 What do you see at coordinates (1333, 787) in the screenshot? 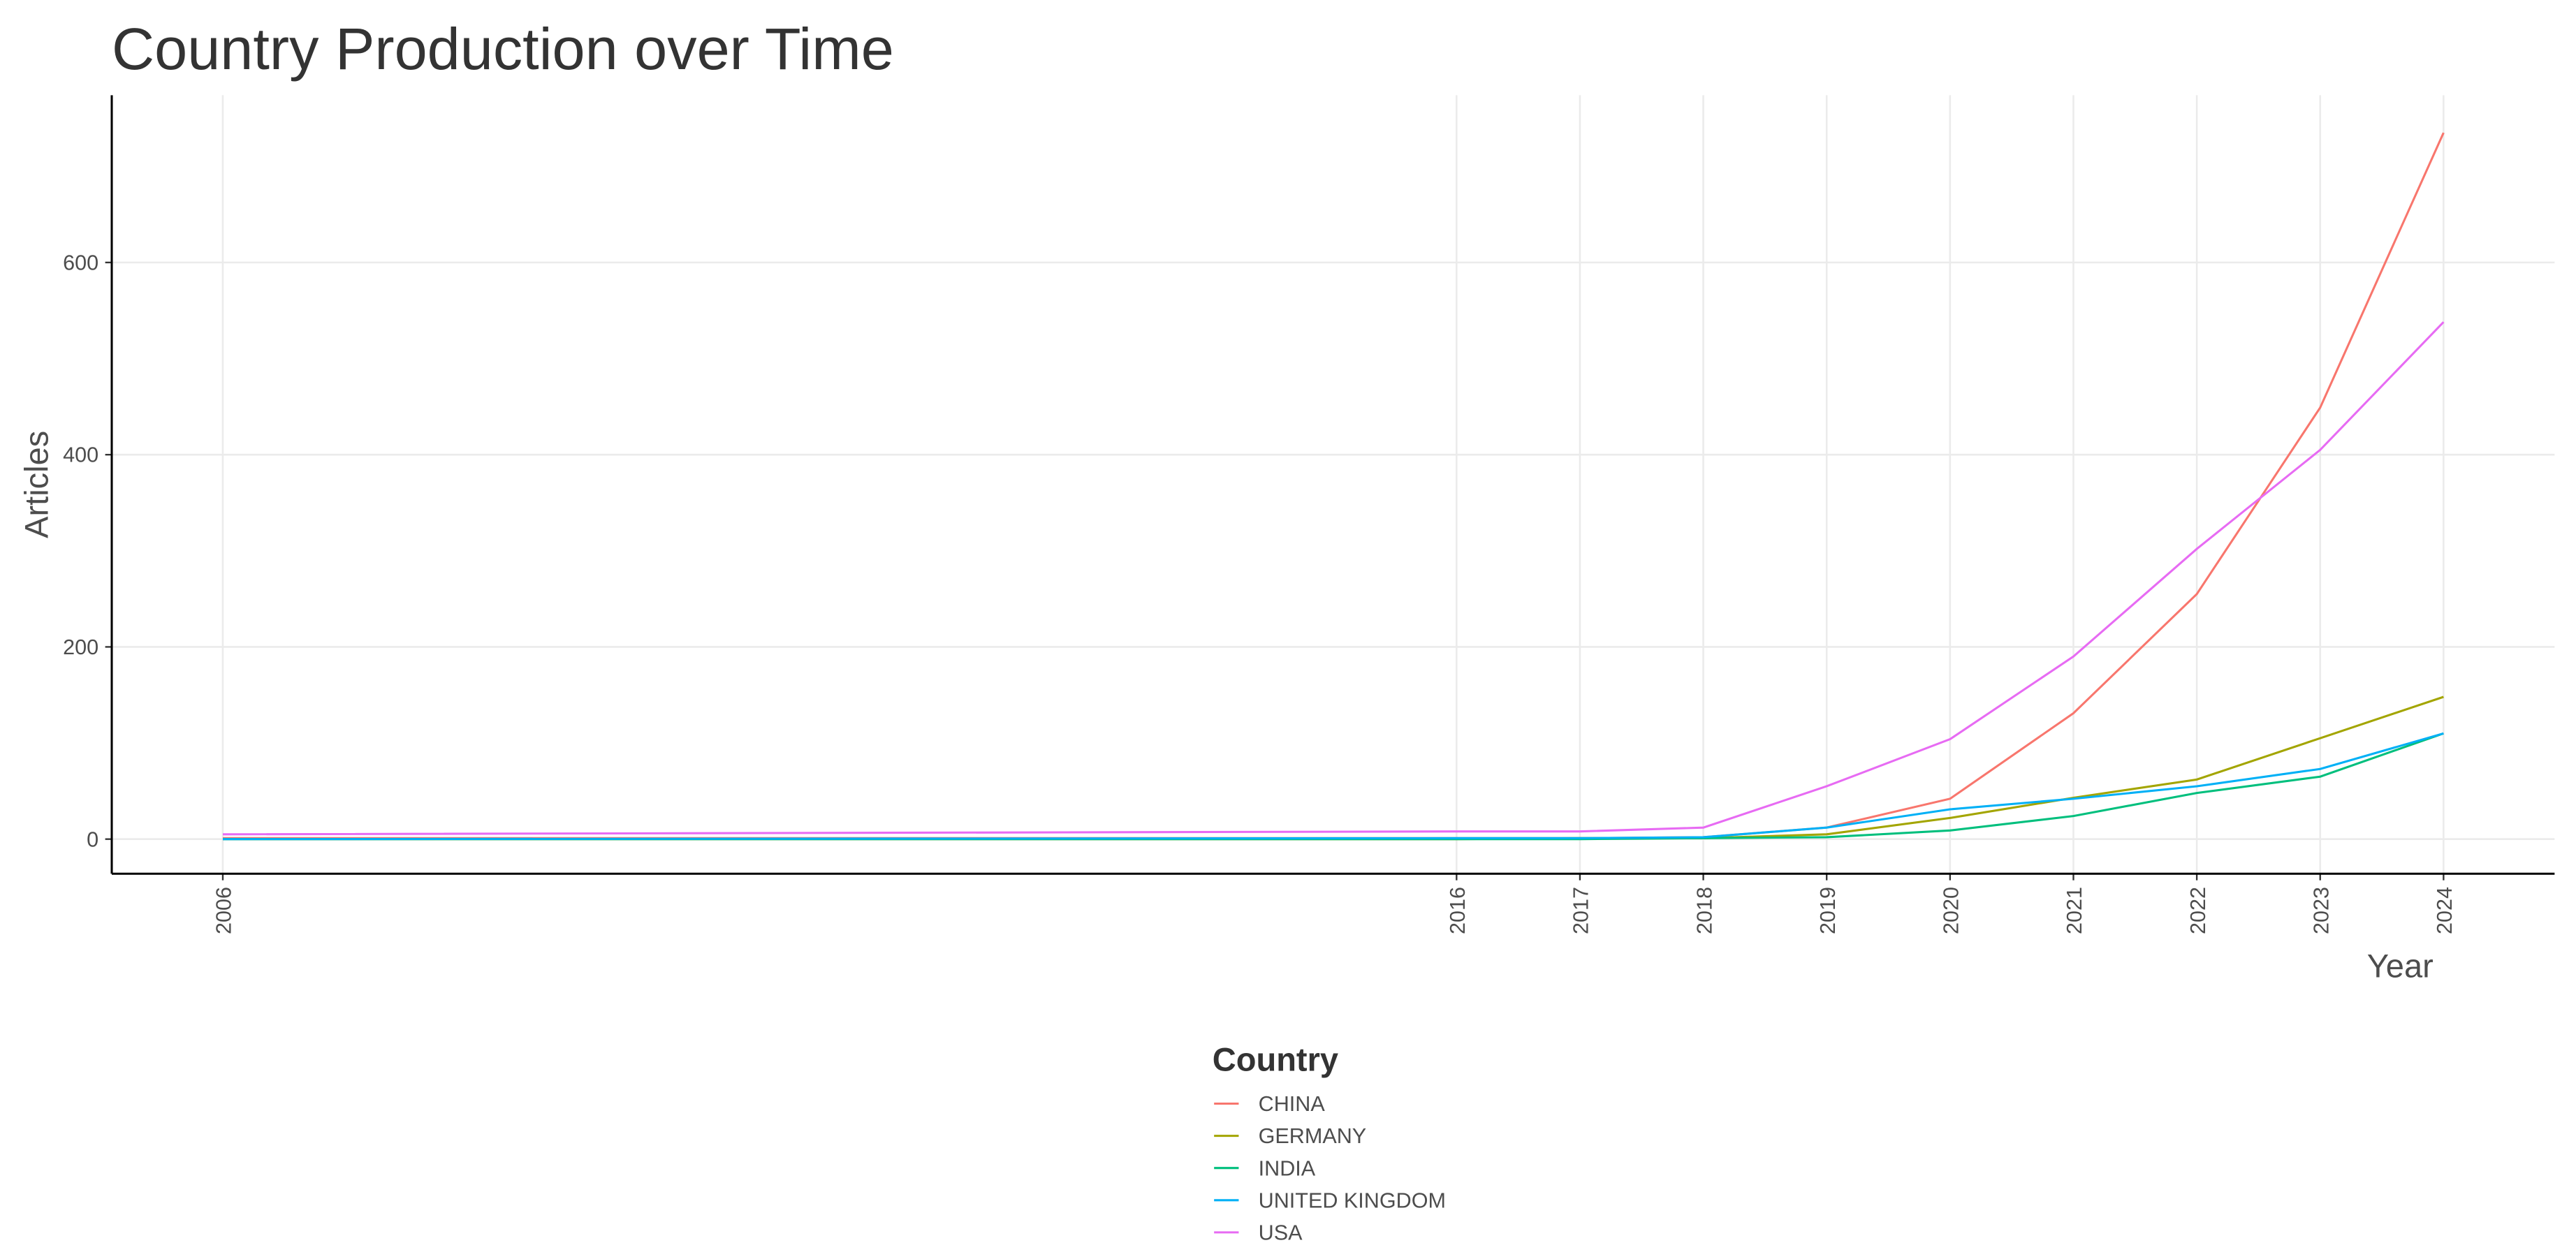
I see `series-line` at bounding box center [1333, 787].